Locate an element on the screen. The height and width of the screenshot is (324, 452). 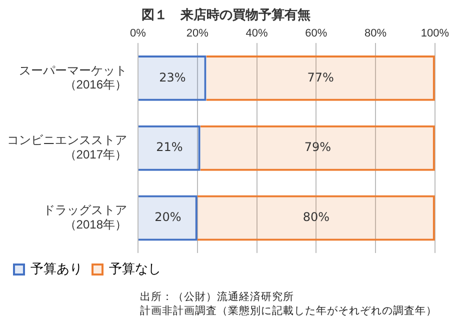
data-label: 80% is located at coordinates (316, 217).